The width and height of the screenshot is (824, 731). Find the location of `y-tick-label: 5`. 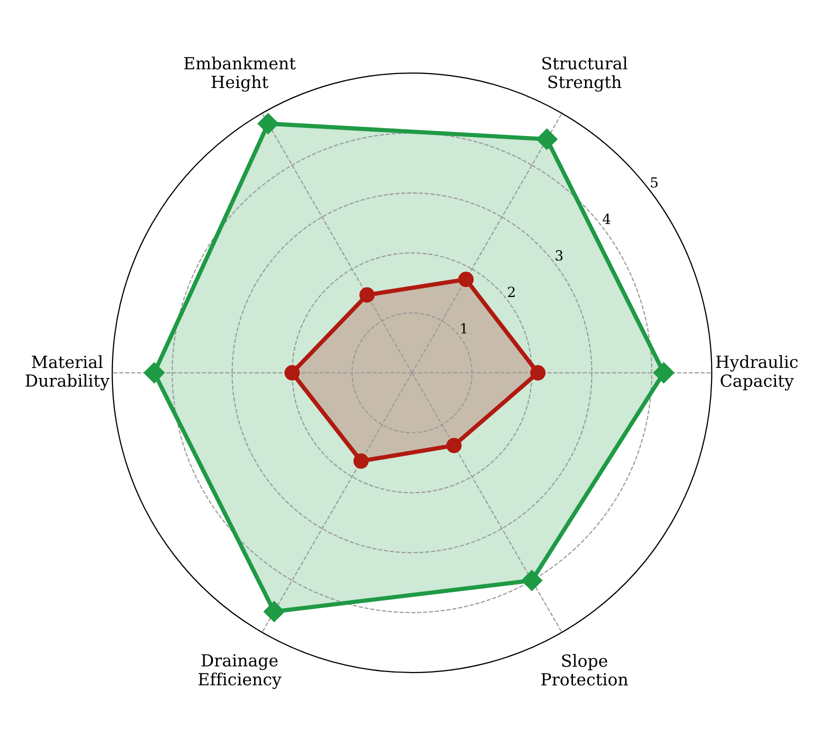

y-tick-label: 5 is located at coordinates (654, 182).